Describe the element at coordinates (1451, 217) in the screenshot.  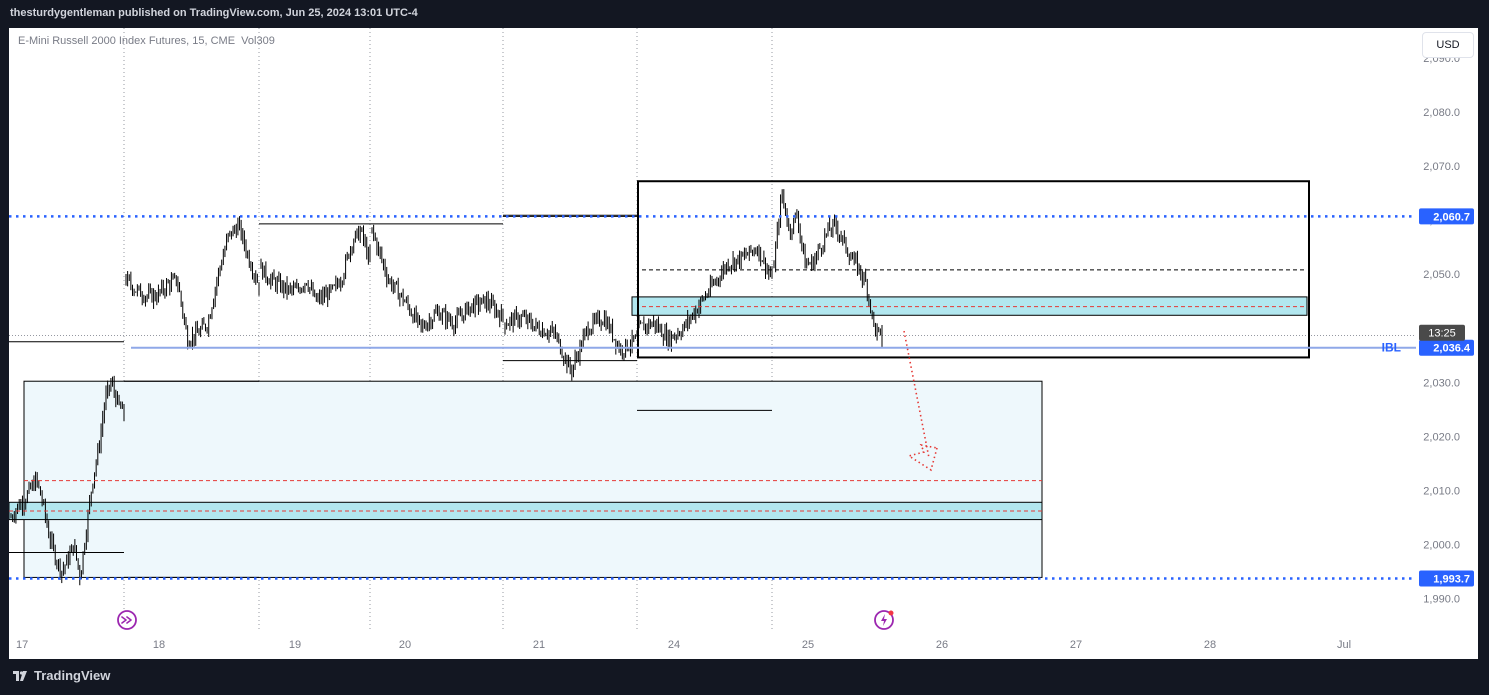
I see `upper-dotted-level-price-label: 2,060.7` at that location.